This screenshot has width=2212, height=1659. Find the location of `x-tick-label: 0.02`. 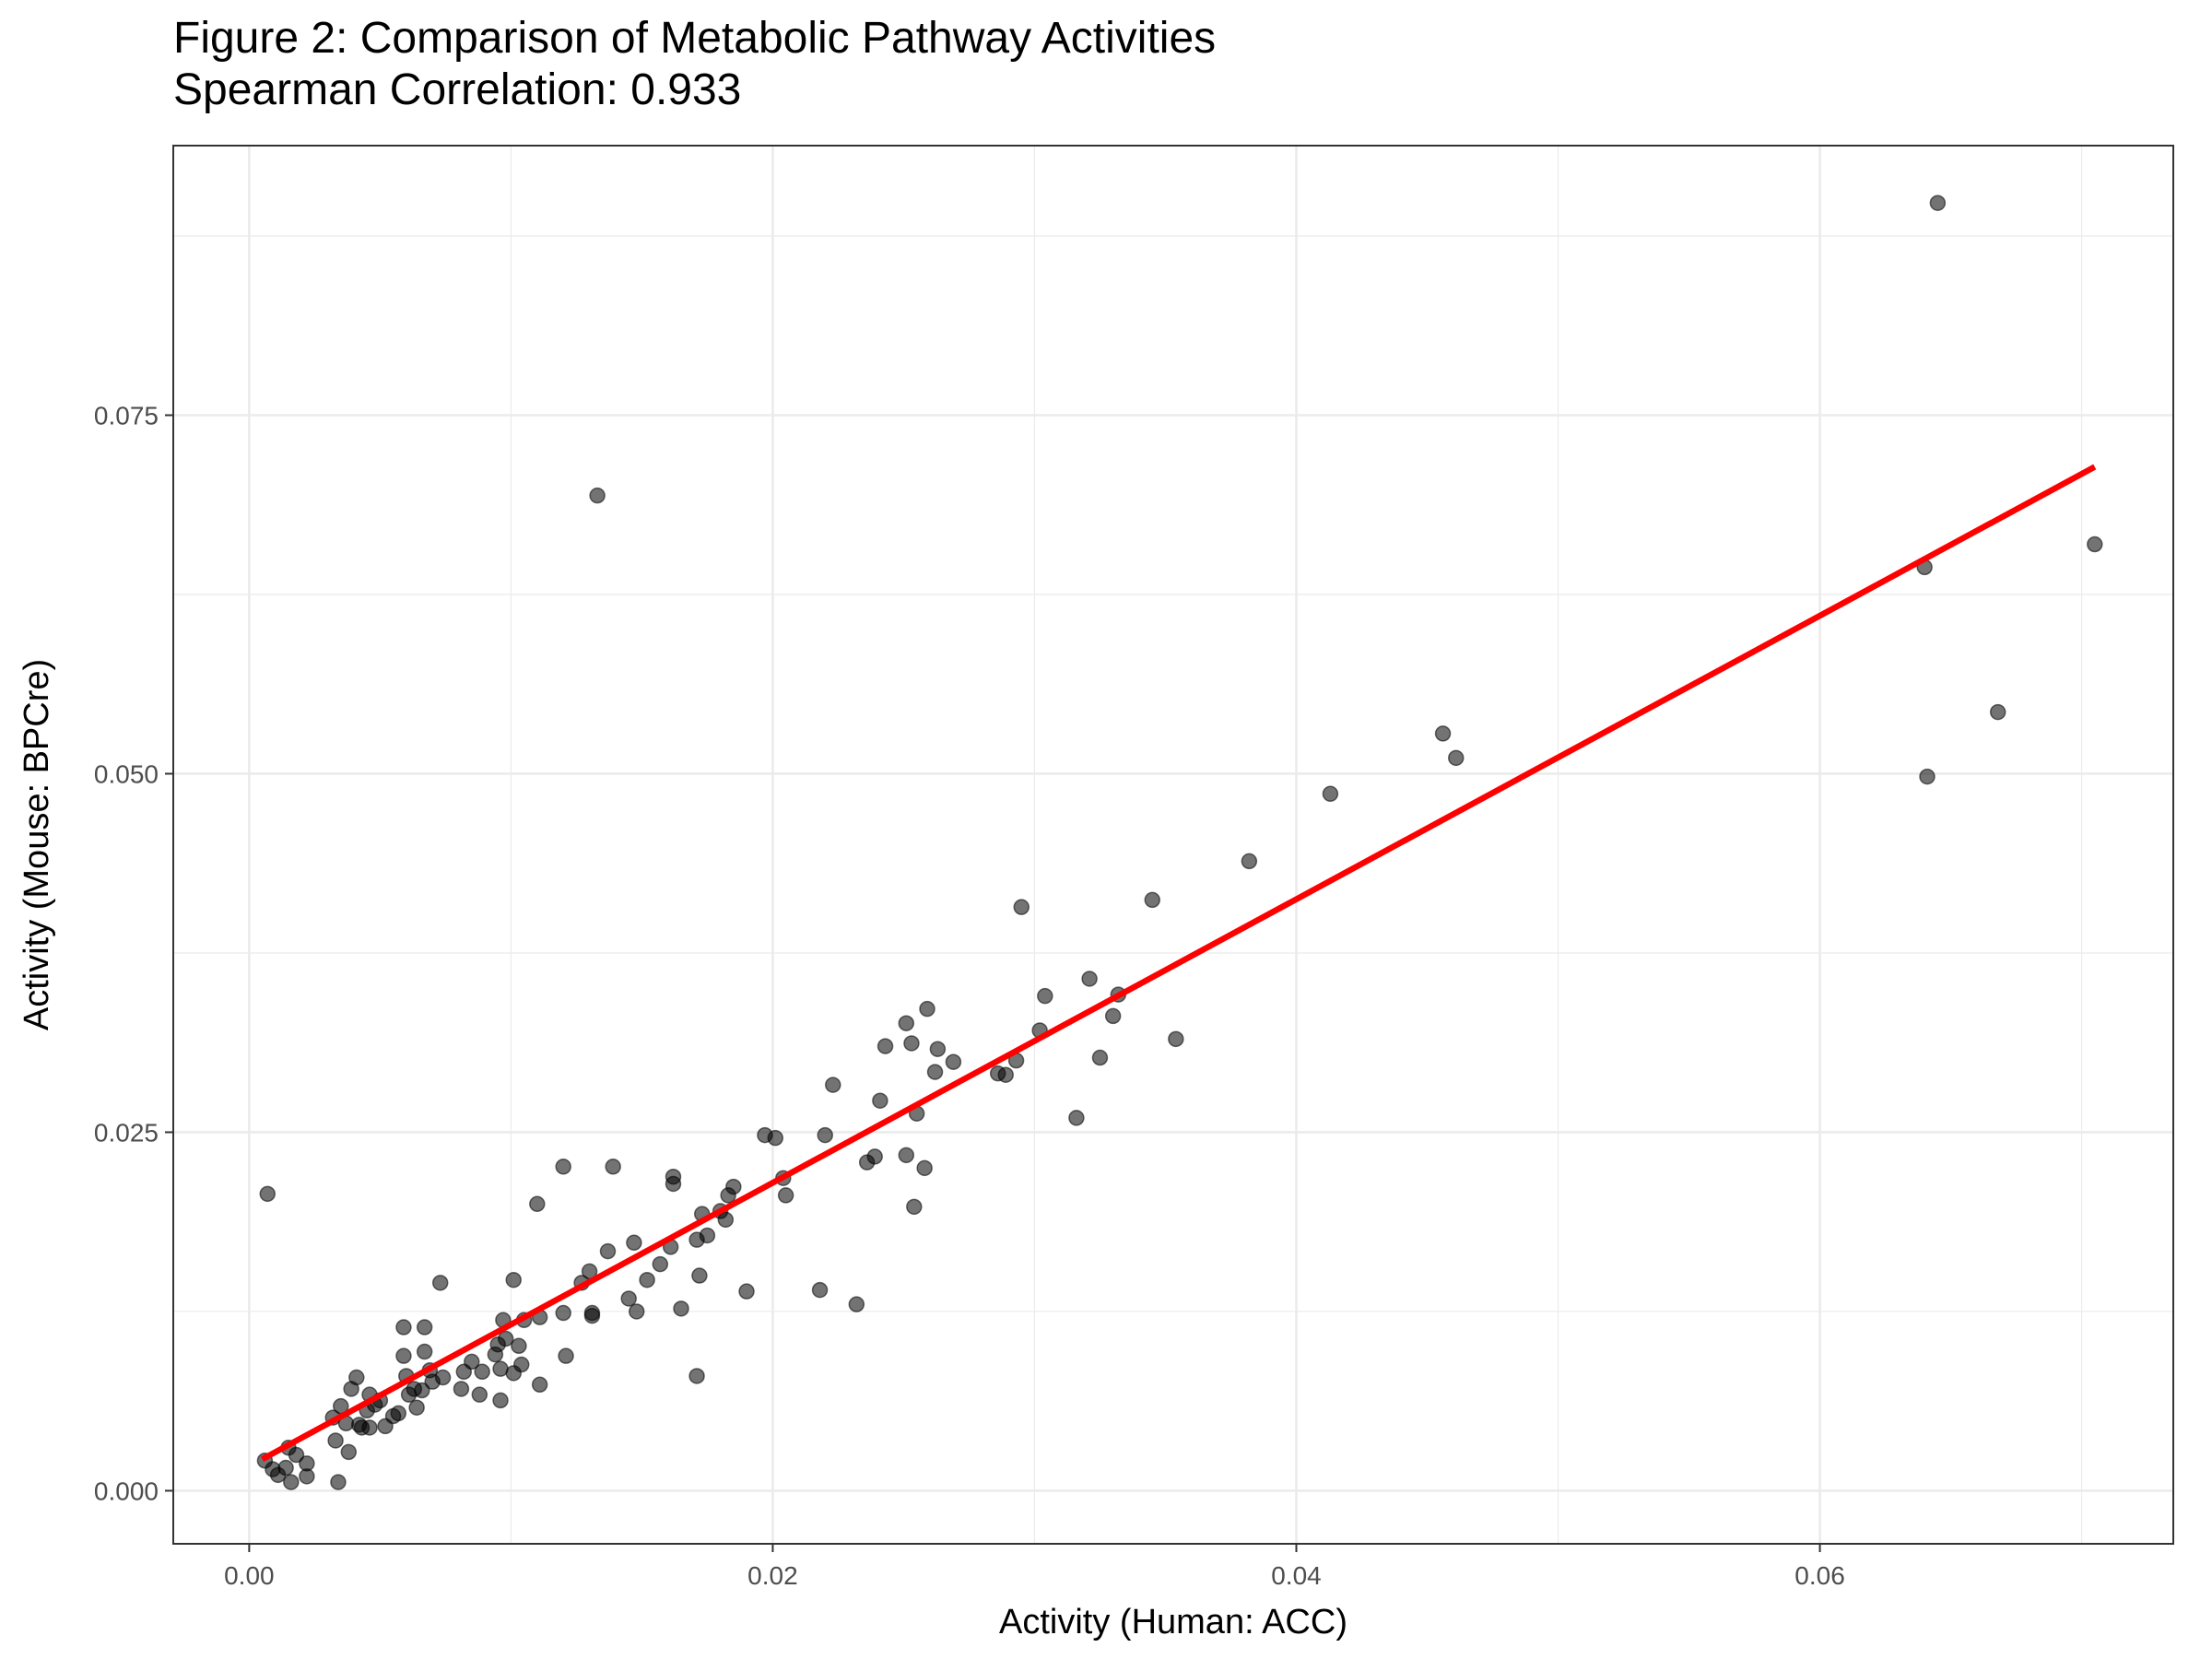

x-tick-label: 0.02 is located at coordinates (772, 1575).